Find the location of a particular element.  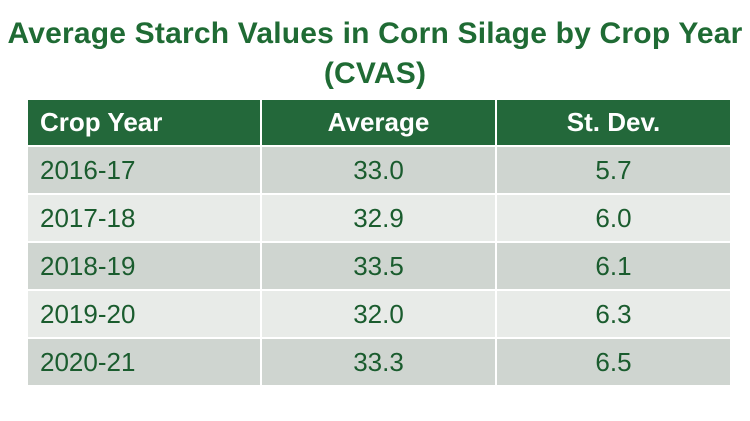

title-line-2: (CVAS) is located at coordinates (375, 73).